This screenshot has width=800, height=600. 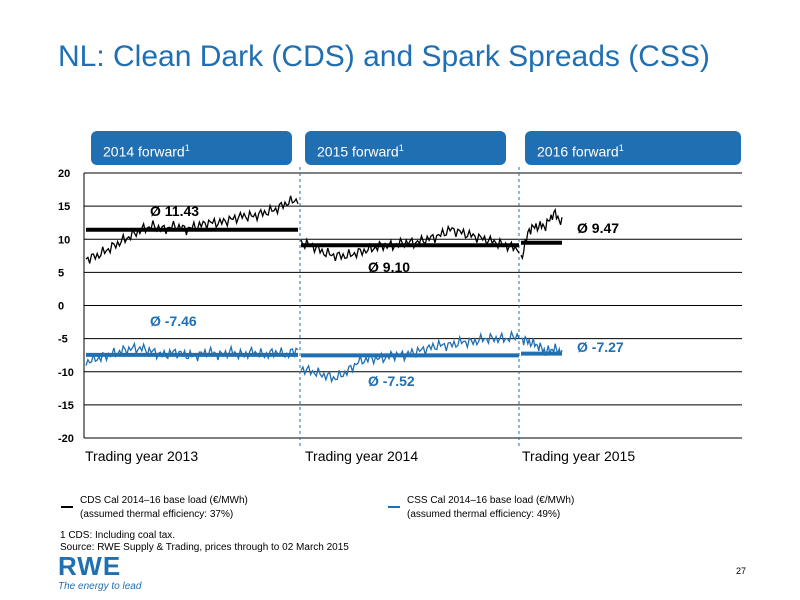 I want to click on legend-css-line1: CSS Cal 2014–16 base load (€/MWh), so click(x=491, y=500).